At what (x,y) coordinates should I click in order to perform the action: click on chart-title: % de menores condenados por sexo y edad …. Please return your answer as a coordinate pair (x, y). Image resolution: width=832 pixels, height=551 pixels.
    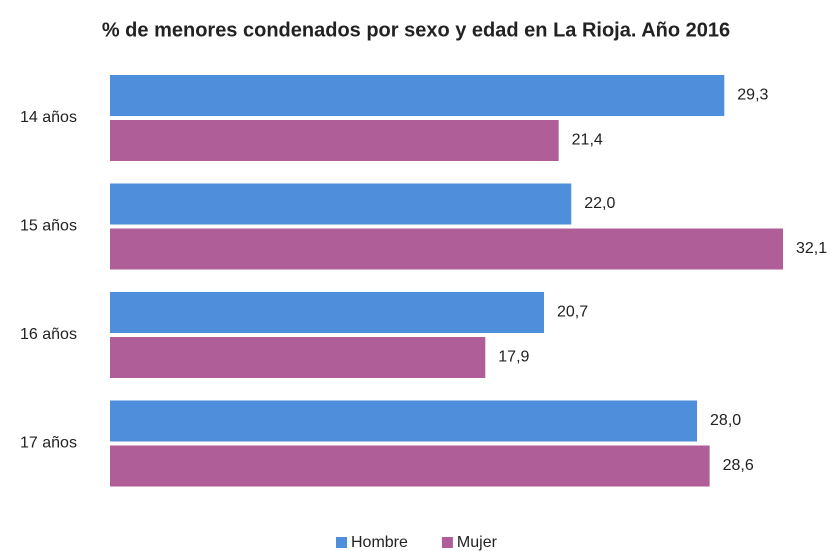
    Looking at the image, I should click on (416, 30).